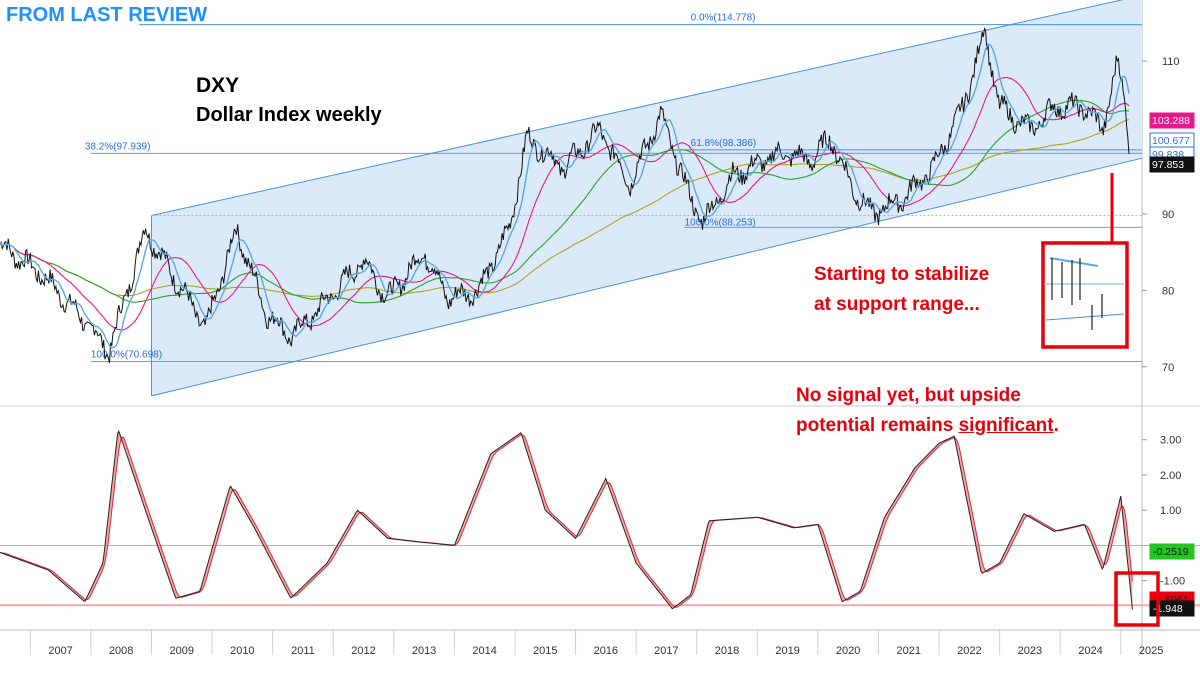 The height and width of the screenshot is (675, 1200). Describe the element at coordinates (969, 651) in the screenshot. I see `year-label-15: 2022` at that location.